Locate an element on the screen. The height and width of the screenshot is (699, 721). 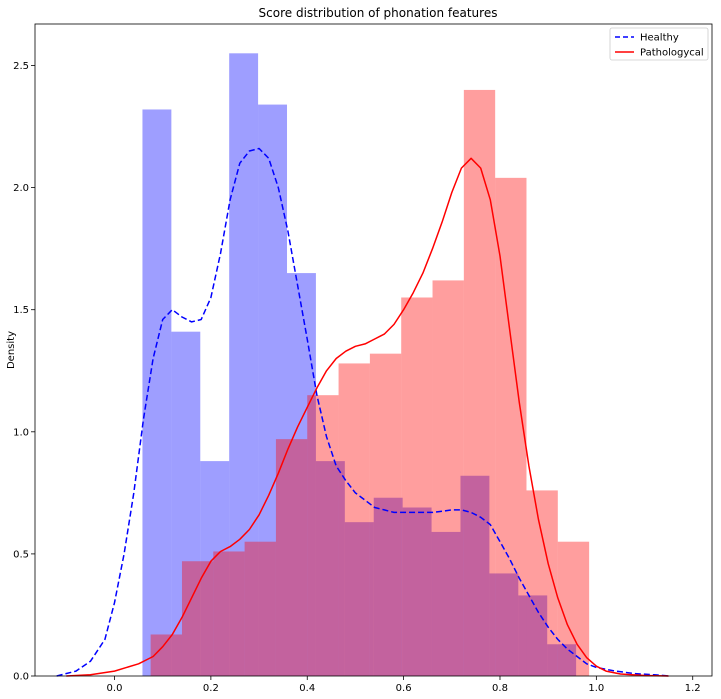
y-axis-label: Density is located at coordinates (11, 350).